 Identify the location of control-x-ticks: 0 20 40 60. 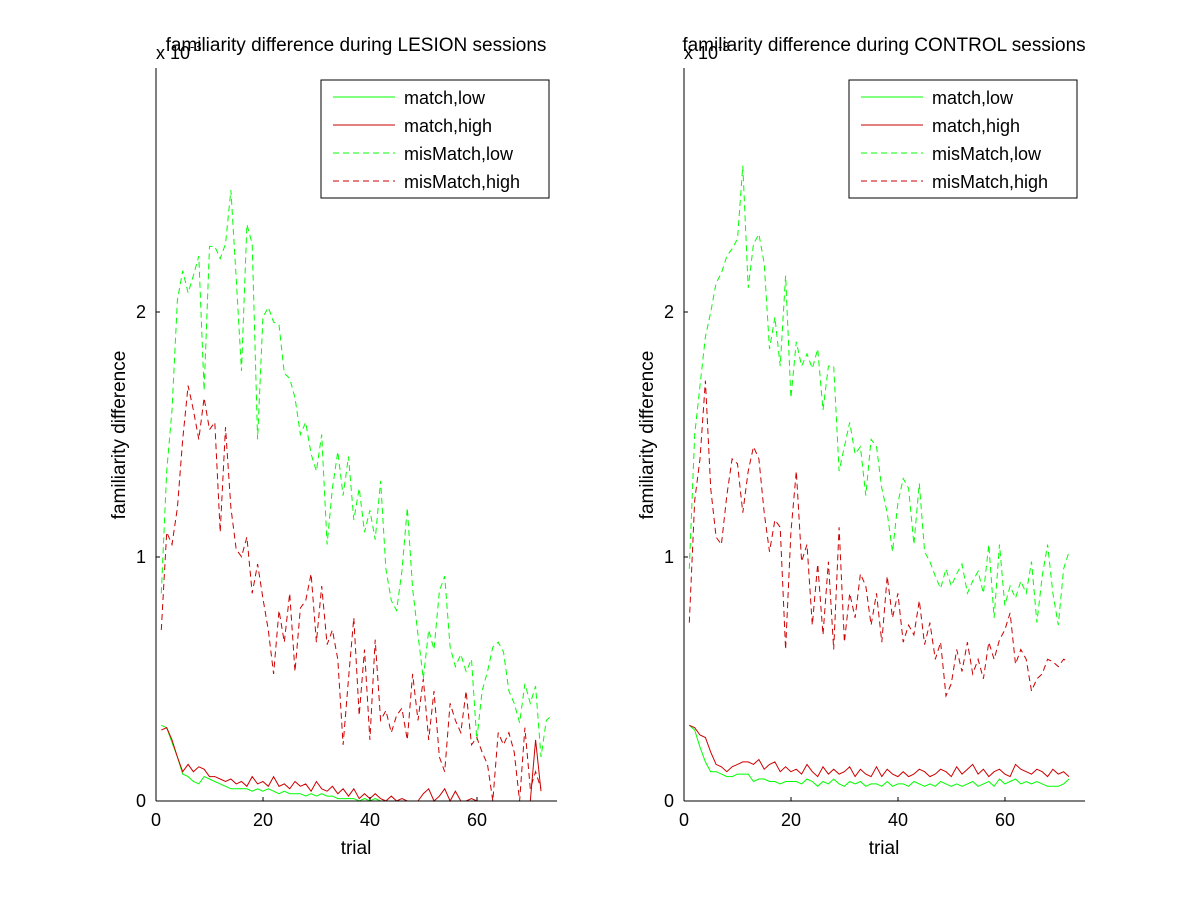
(847, 813).